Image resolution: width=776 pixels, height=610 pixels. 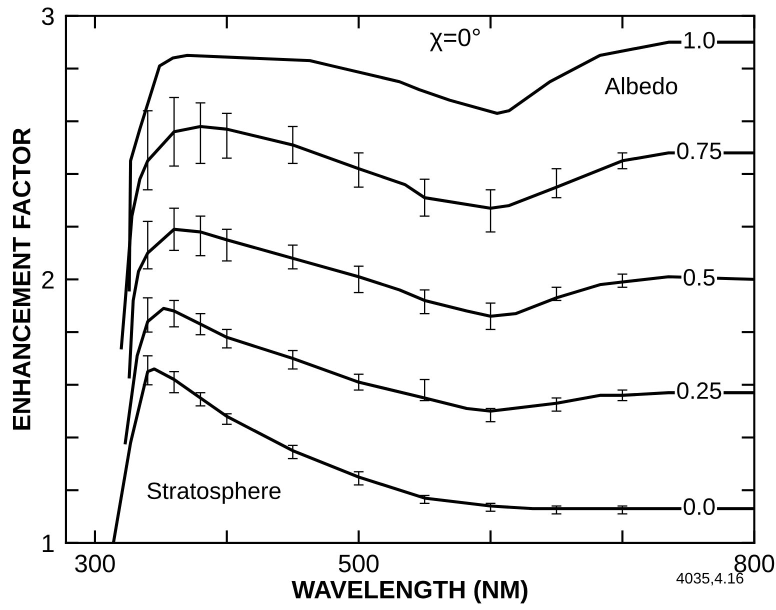 I want to click on annotation: Albedo, so click(x=641, y=85).